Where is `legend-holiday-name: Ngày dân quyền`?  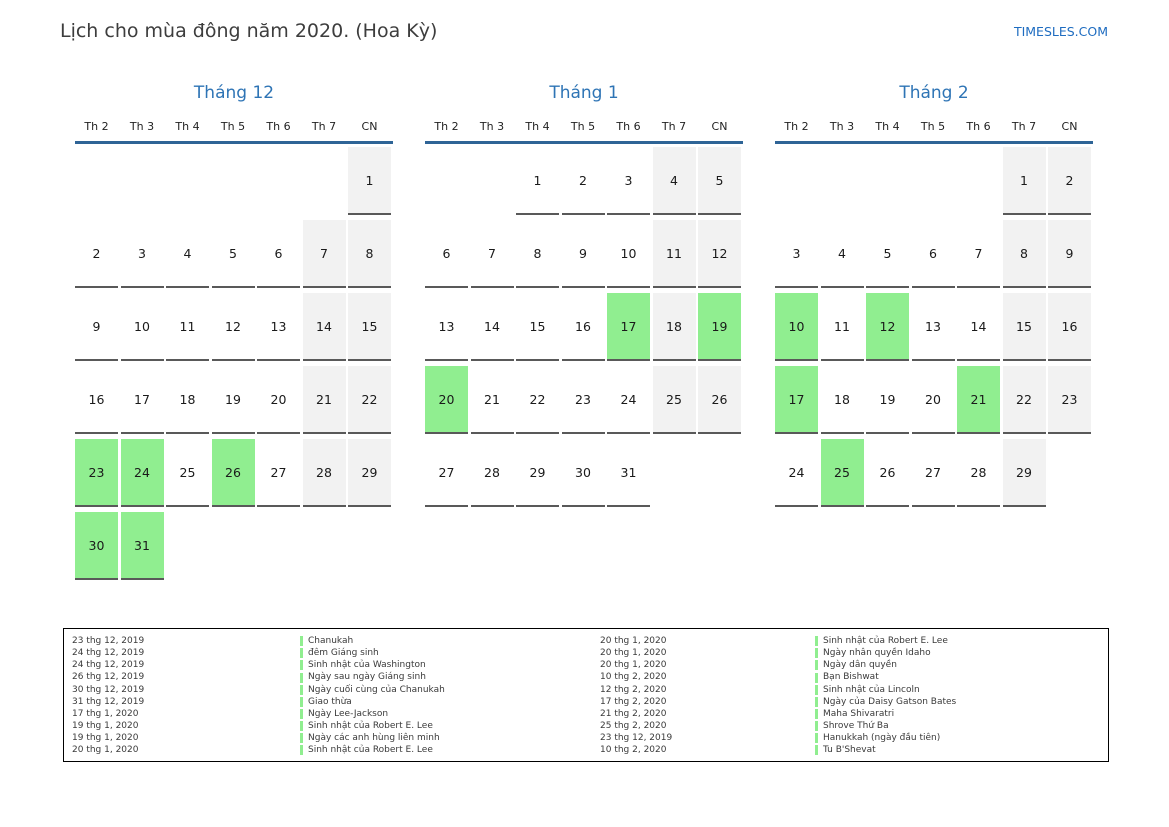 legend-holiday-name: Ngày dân quyền is located at coordinates (961, 665).